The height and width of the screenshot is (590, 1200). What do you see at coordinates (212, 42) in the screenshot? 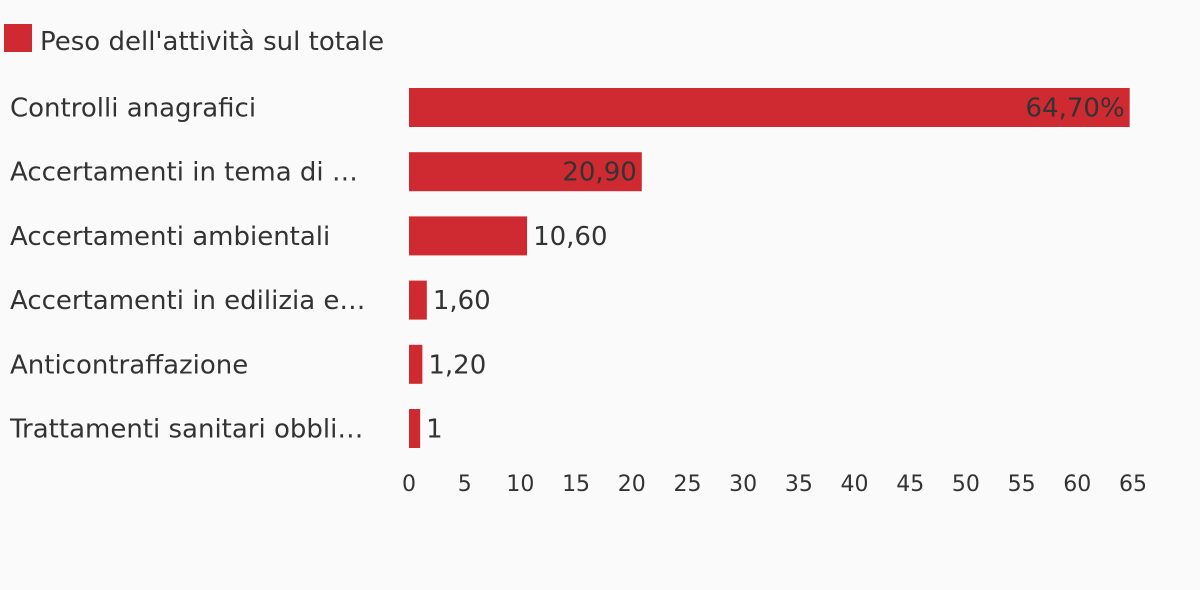
I see `legend-label: Peso dell'attività sul totale` at bounding box center [212, 42].